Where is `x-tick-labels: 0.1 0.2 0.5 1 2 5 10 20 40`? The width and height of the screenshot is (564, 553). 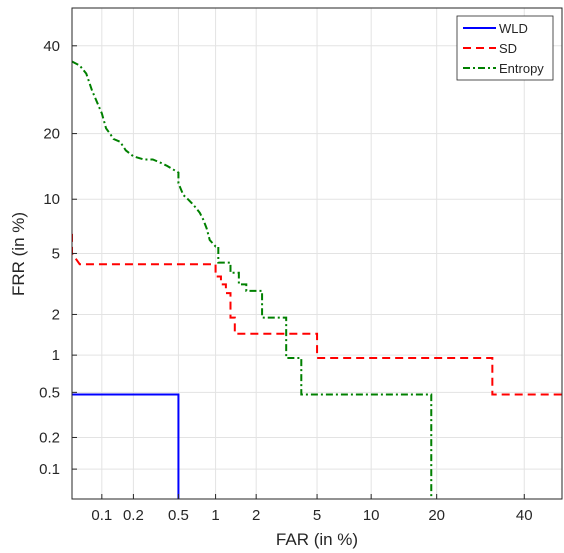 x-tick-labels: 0.1 0.2 0.5 1 2 5 10 20 40 is located at coordinates (312, 509).